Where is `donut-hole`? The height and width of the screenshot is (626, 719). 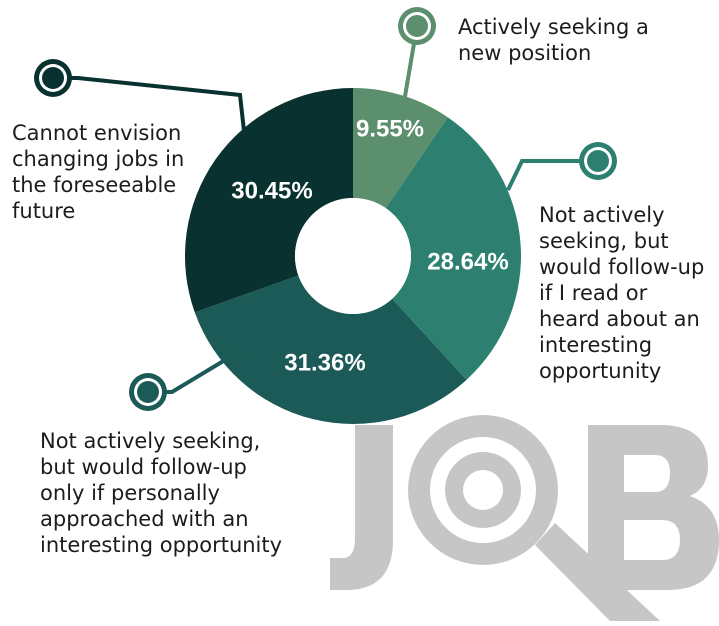 donut-hole is located at coordinates (353, 256).